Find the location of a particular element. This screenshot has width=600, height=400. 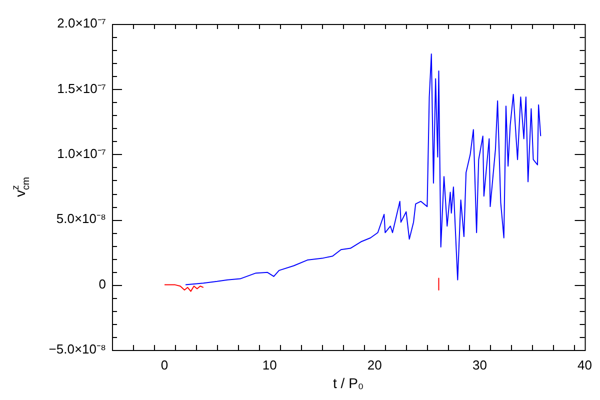

y-tick-label: 5.0×10⁻⁸ is located at coordinates (81, 218).